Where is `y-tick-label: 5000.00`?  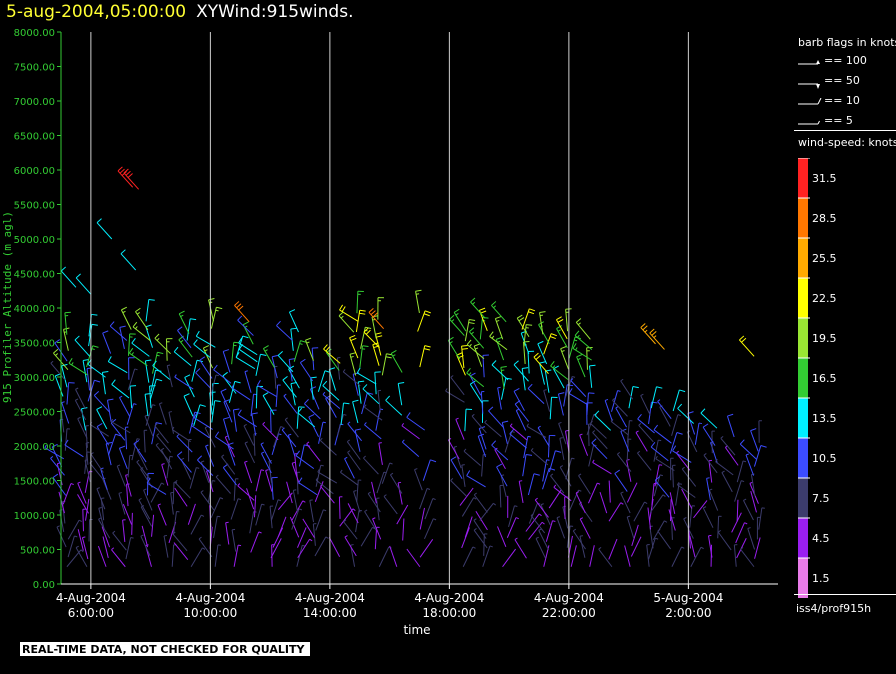 y-tick-label: 5000.00 is located at coordinates (34, 240).